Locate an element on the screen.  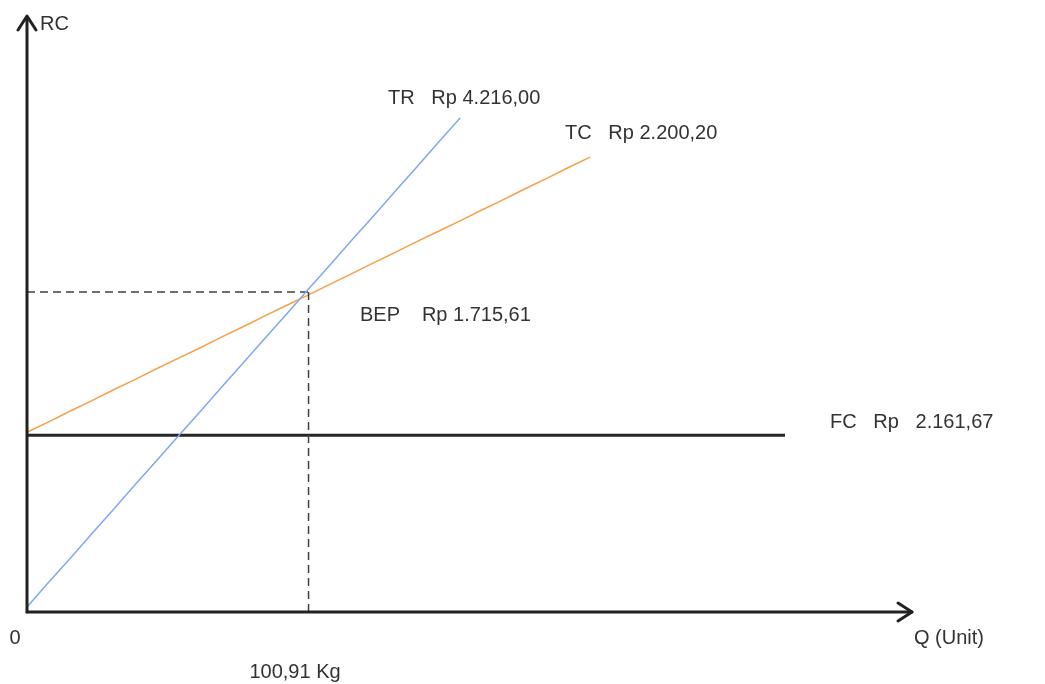
y-axis-title: RC is located at coordinates (54, 22).